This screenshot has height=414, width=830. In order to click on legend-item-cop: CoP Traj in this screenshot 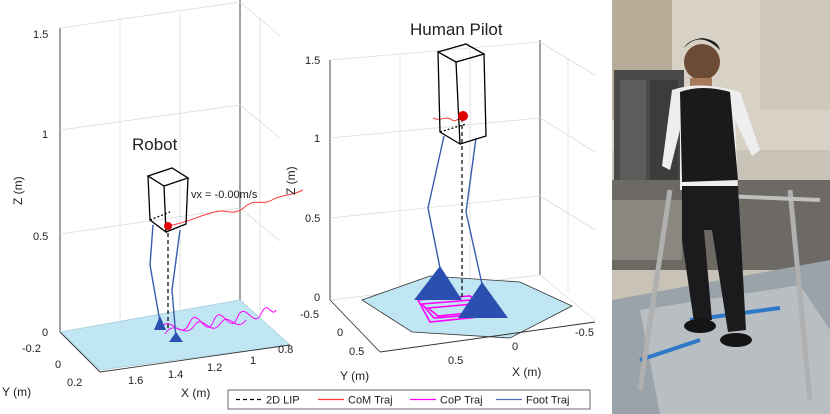, I will do `click(446, 401)`.